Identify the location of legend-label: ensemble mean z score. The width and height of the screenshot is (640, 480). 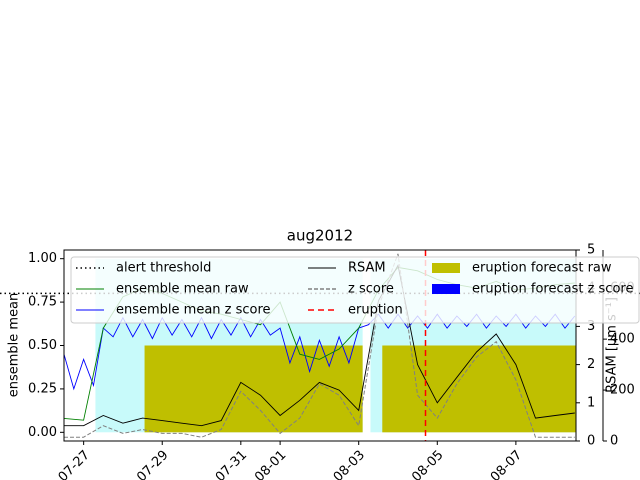
(193, 310).